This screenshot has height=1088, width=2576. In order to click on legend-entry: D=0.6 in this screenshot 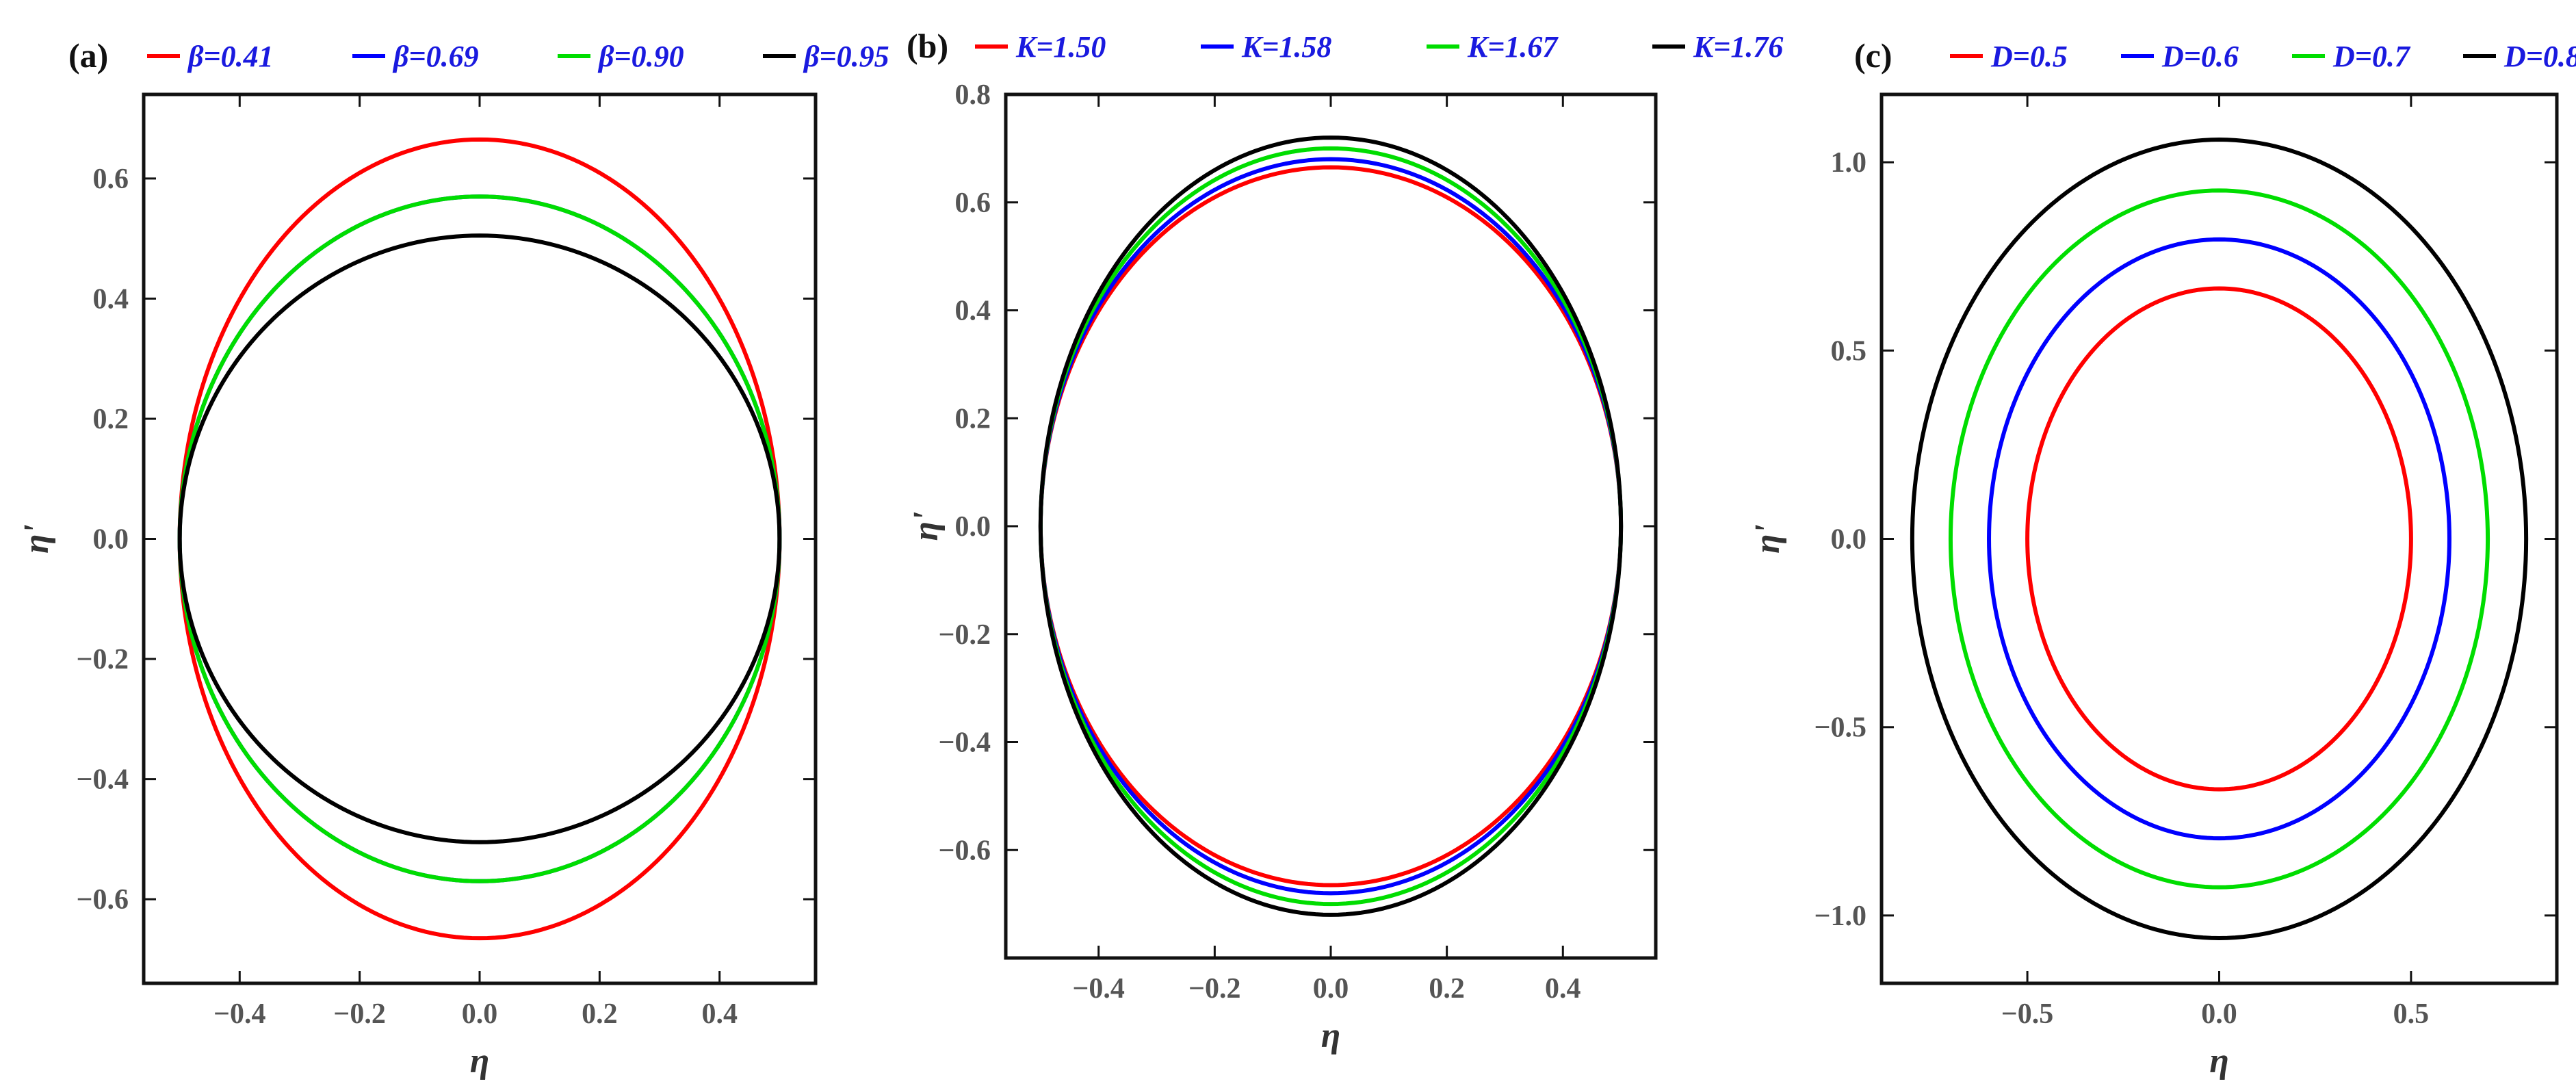, I will do `click(2200, 56)`.